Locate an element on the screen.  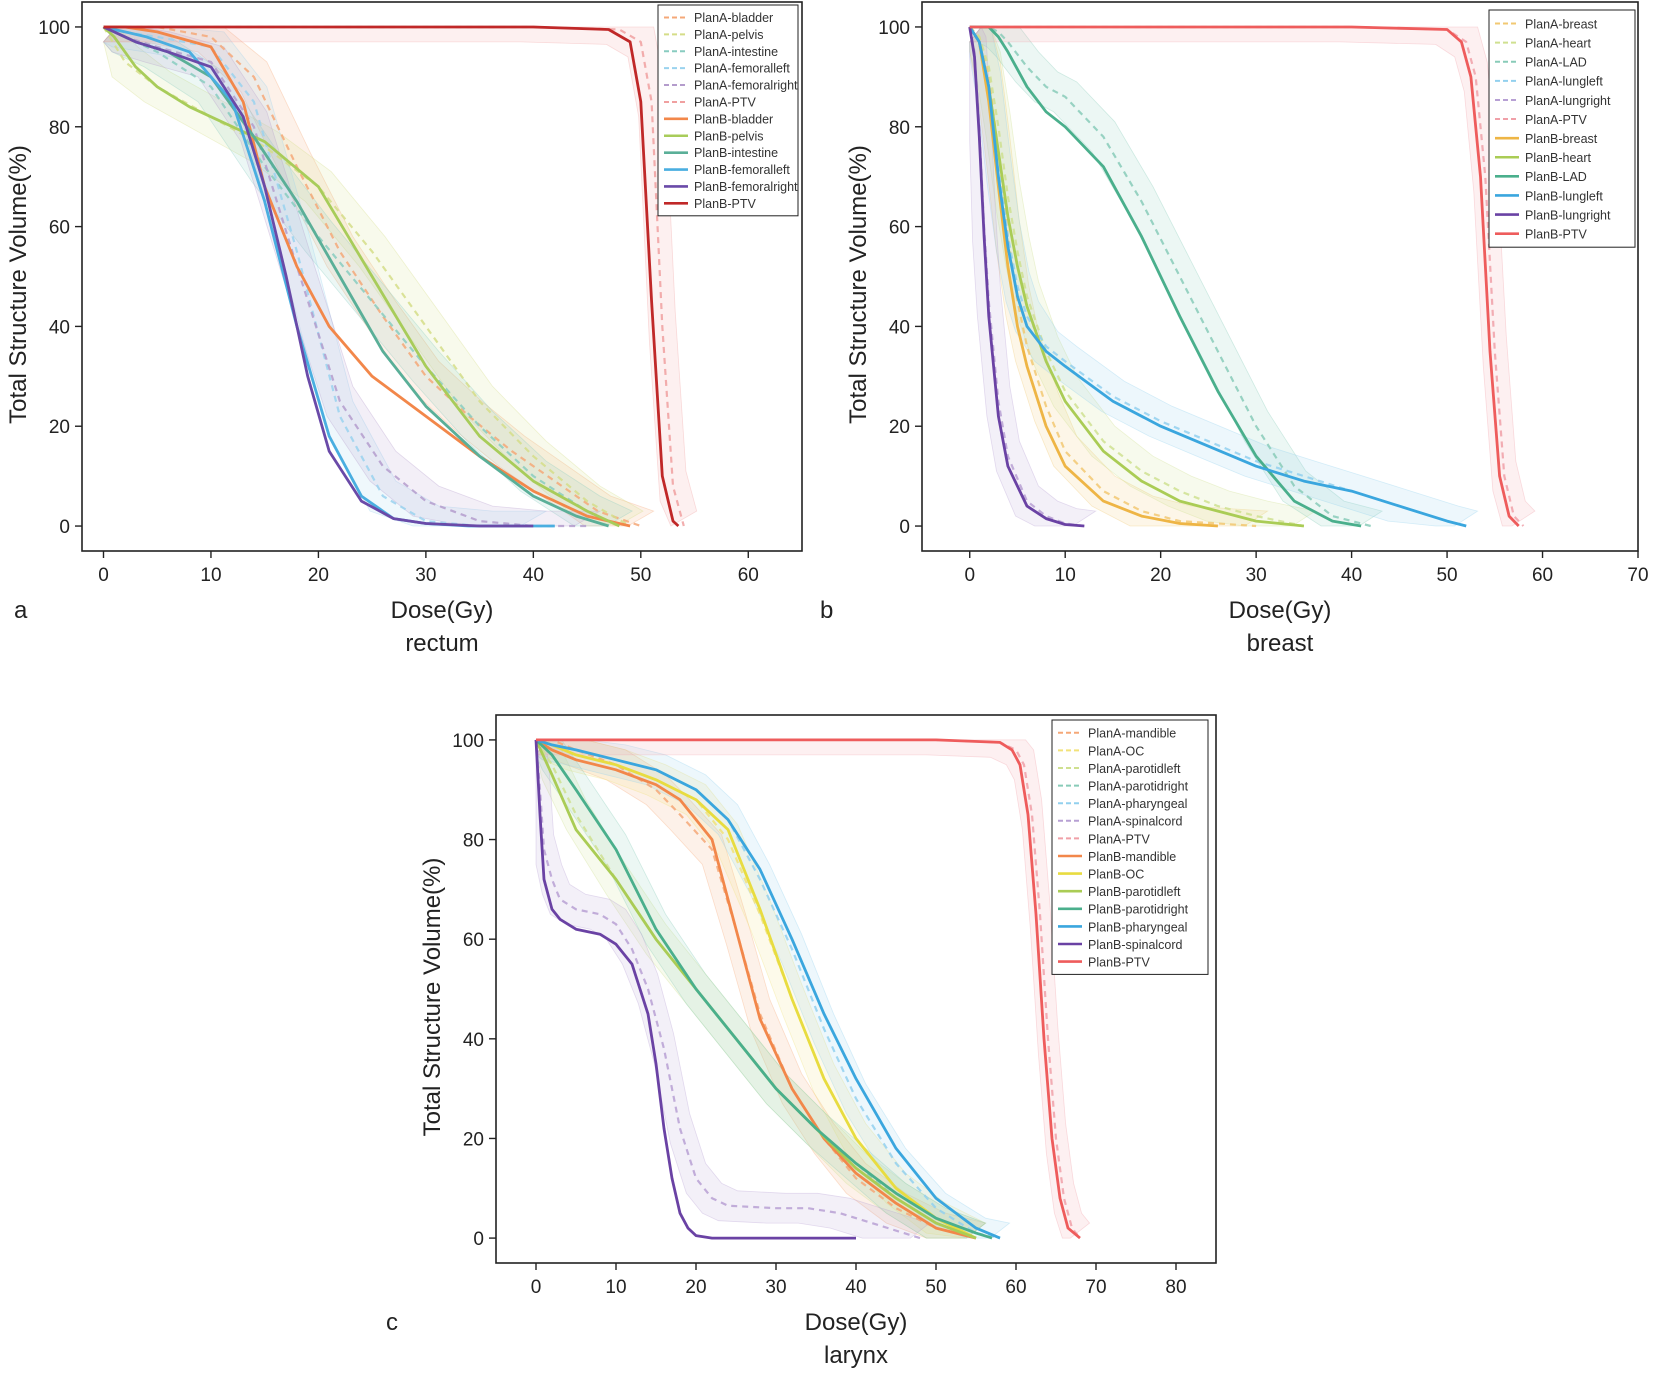
series-line-plana-bladder is located at coordinates (372, 276).